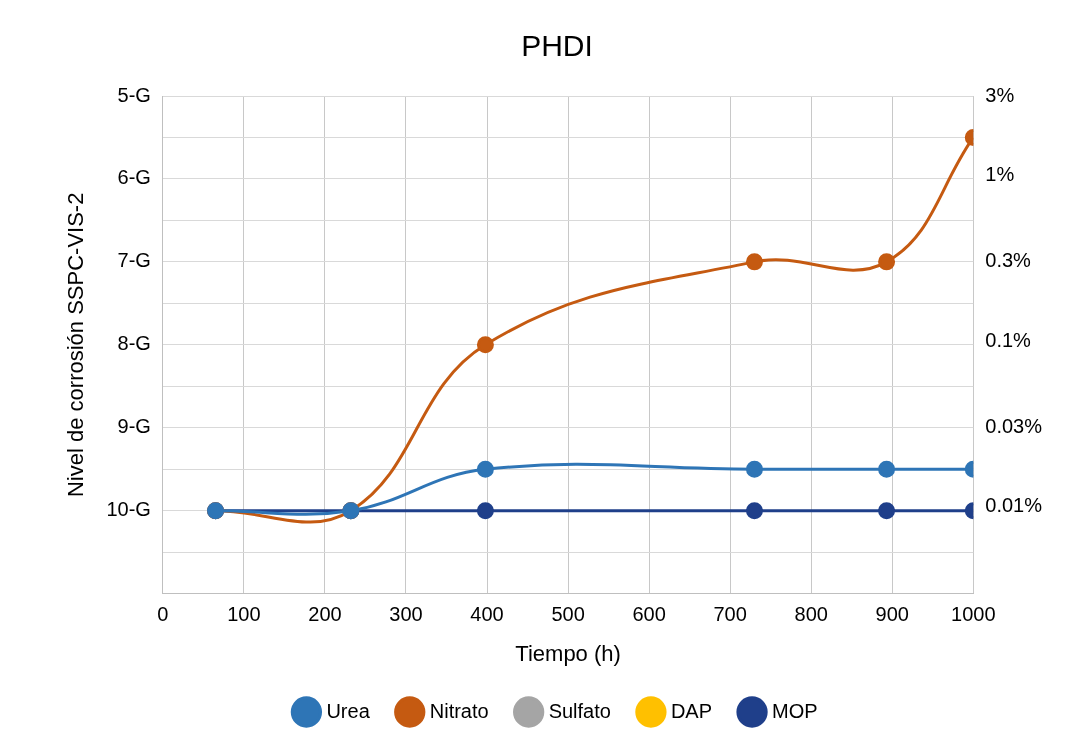 The image size is (1084, 742). Describe the element at coordinates (1008, 339) in the screenshot. I see `y2-tick-label: 0.1%` at that location.